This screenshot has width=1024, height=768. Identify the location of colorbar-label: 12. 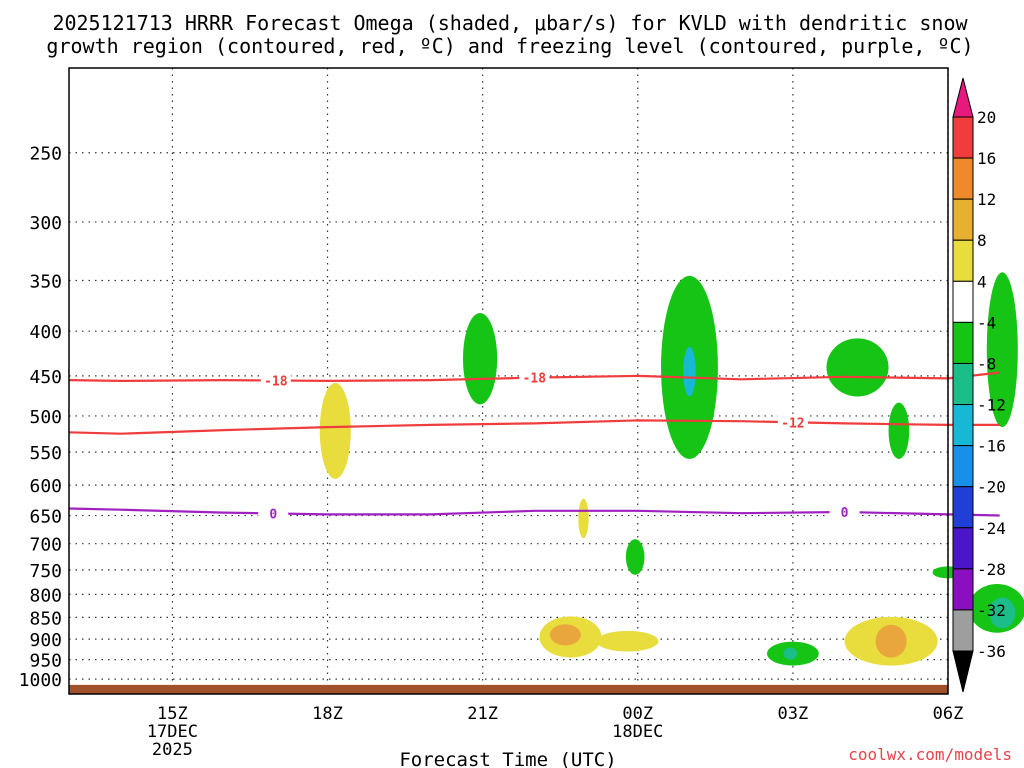
(986, 199).